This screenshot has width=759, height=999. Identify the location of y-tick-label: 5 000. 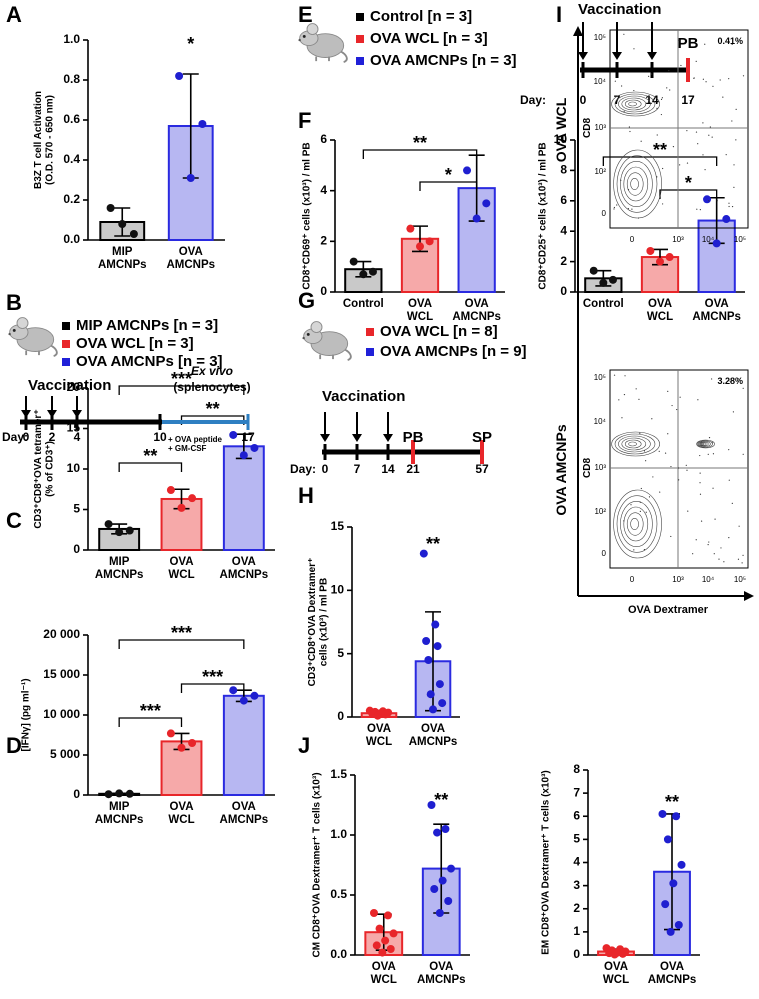
(65, 754).